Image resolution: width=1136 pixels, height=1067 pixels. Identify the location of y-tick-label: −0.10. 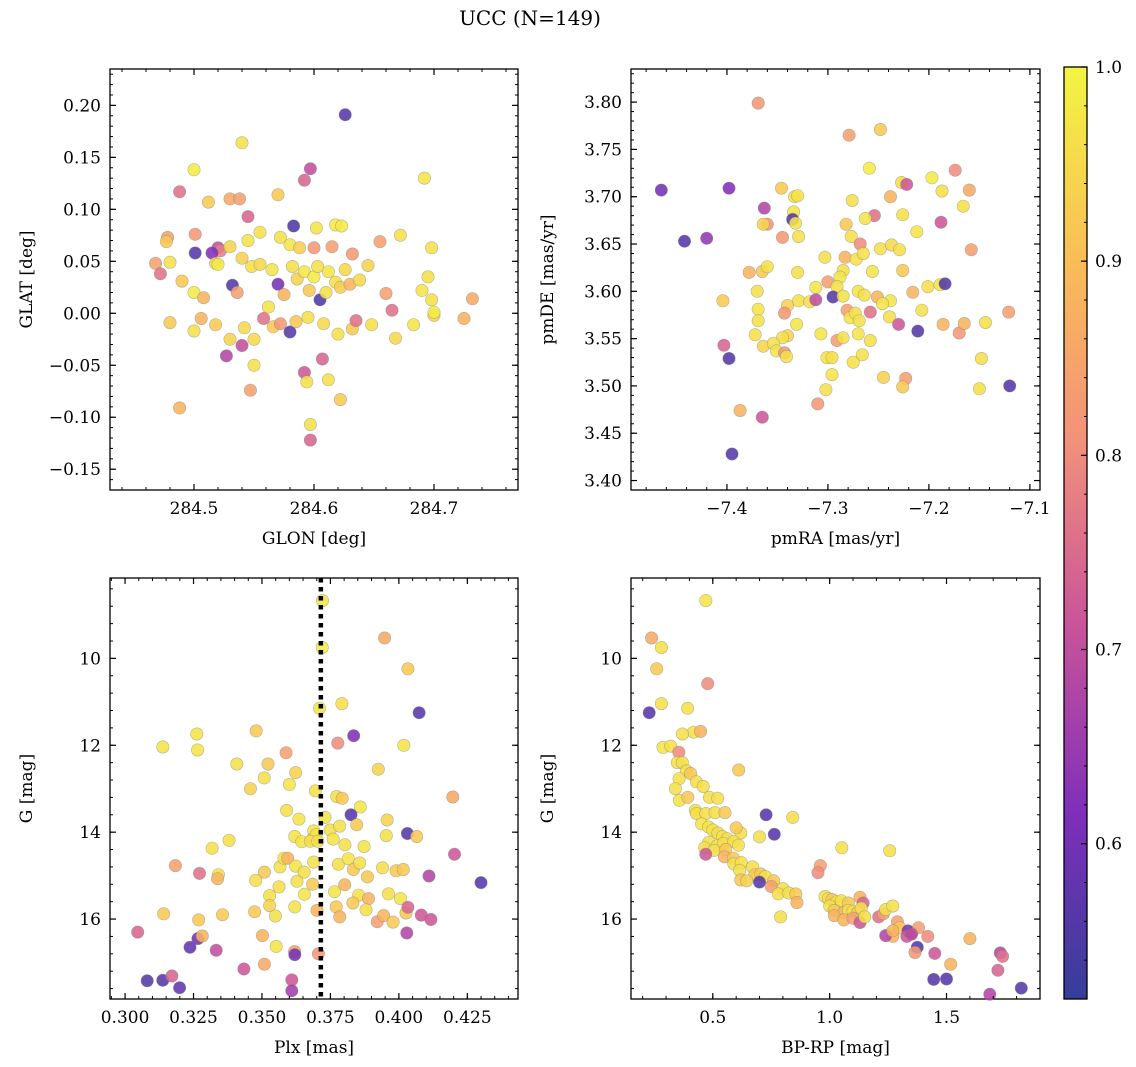
(75, 418).